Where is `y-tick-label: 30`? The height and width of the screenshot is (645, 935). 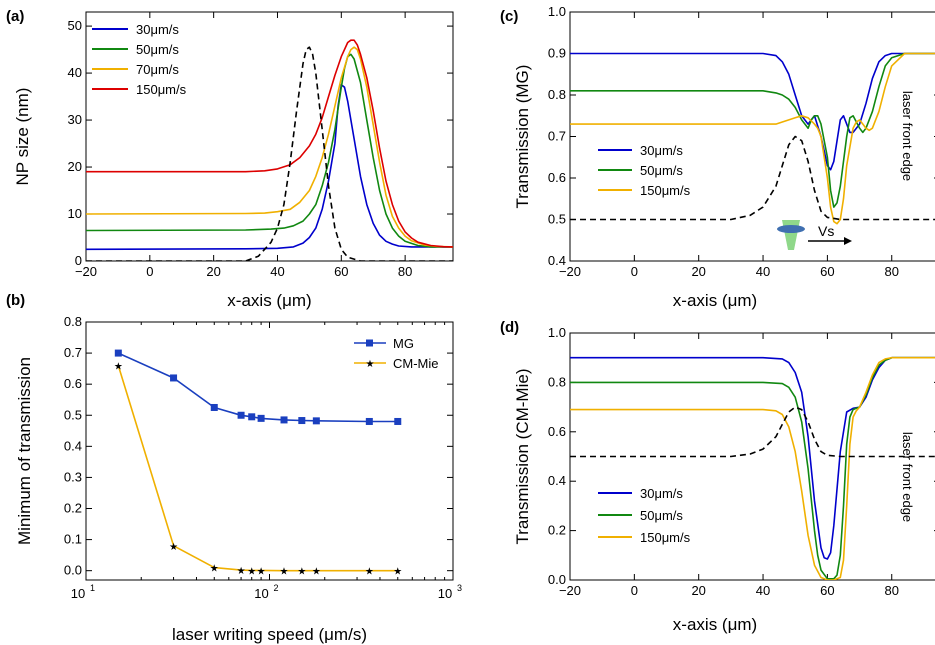
y-tick-label: 30 is located at coordinates (75, 119).